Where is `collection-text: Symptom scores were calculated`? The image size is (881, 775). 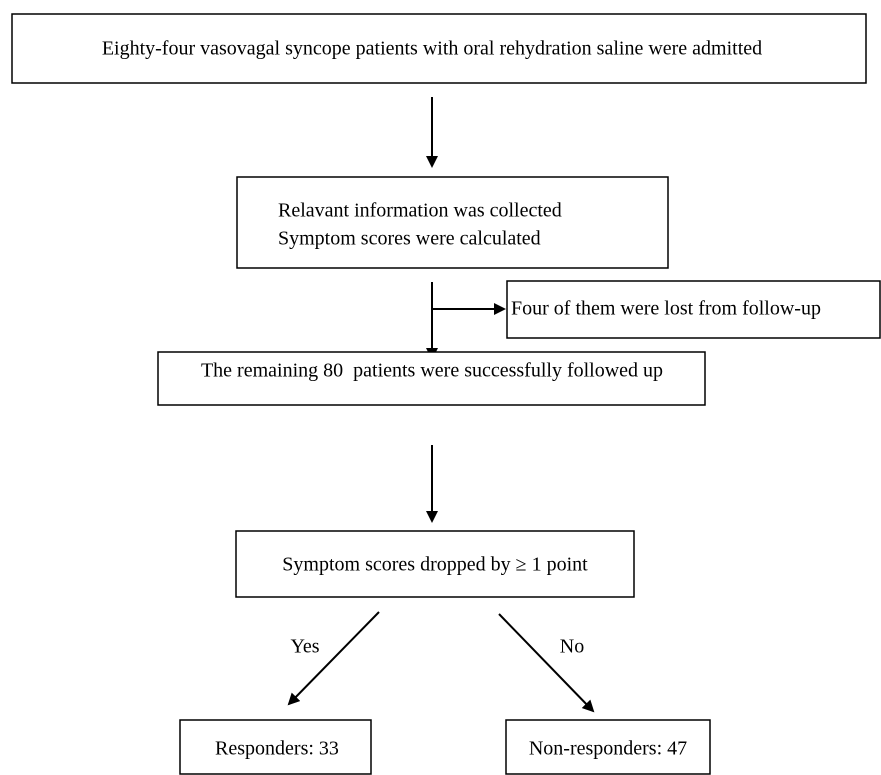 collection-text: Symptom scores were calculated is located at coordinates (409, 239).